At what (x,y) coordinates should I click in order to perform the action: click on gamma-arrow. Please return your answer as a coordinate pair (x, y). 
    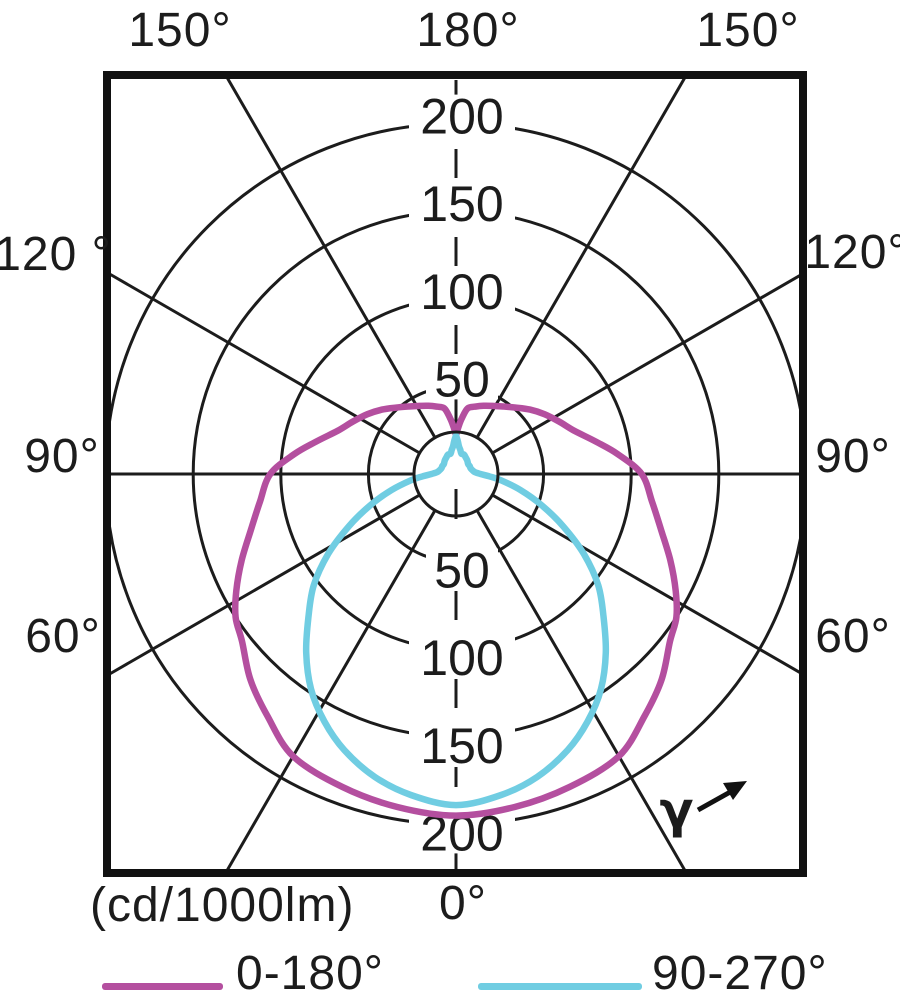
    Looking at the image, I should click on (721, 797).